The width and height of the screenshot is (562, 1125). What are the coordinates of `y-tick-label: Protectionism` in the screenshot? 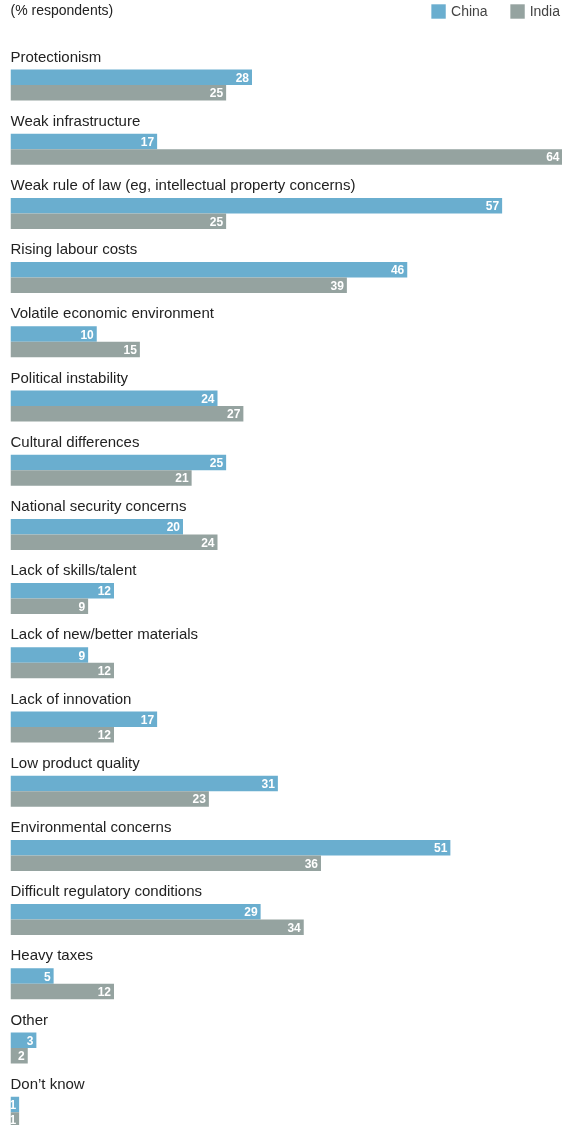 It's located at (56, 56).